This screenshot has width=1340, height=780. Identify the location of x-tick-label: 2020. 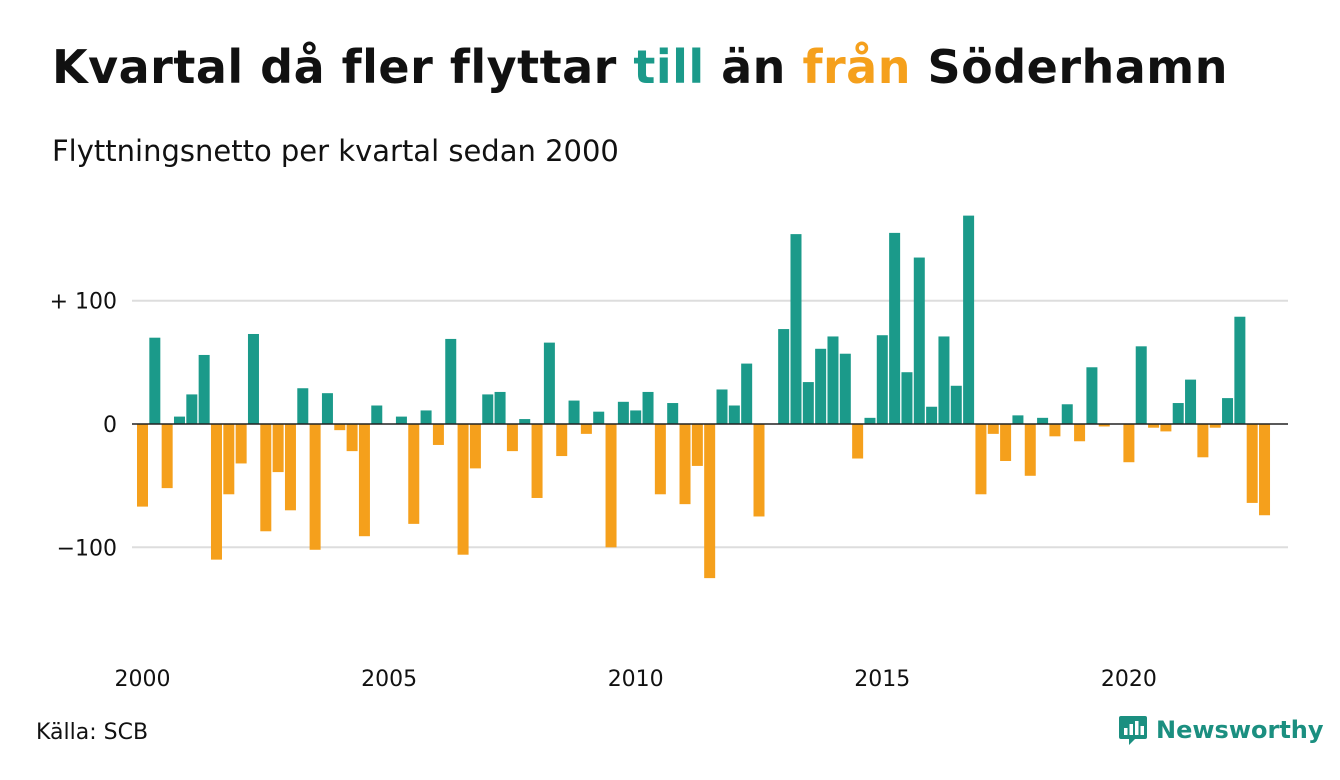
(1129, 679).